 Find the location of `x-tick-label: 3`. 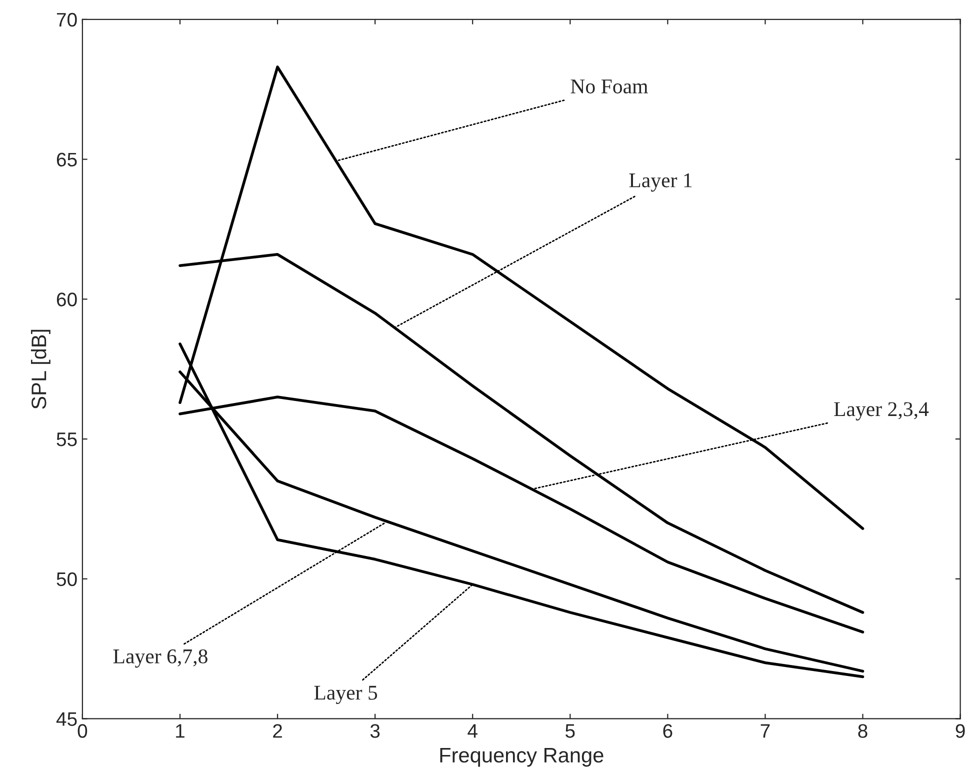

x-tick-label: 3 is located at coordinates (375, 731).